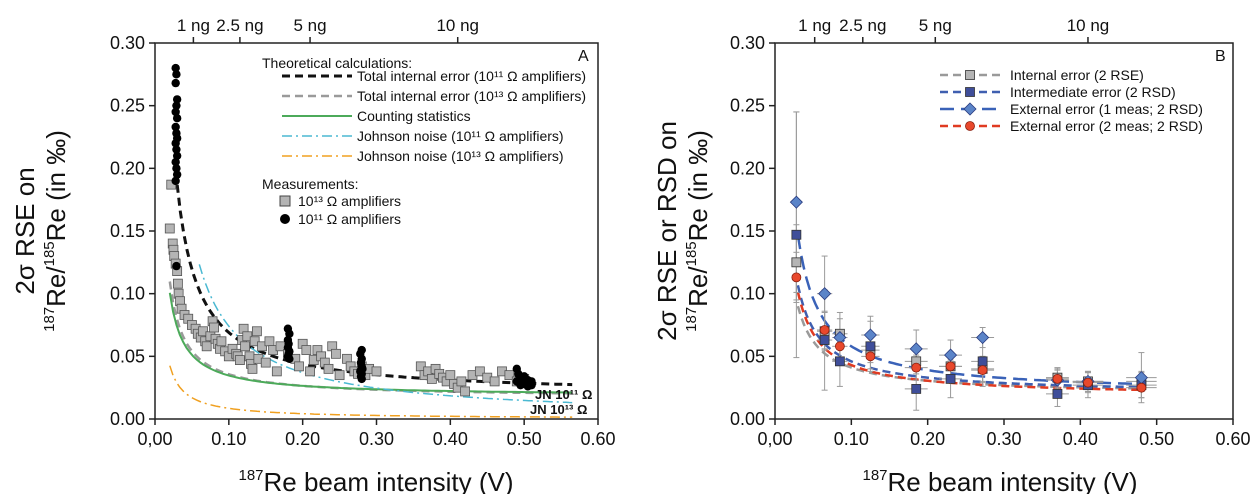 The height and width of the screenshot is (494, 1250). Describe the element at coordinates (851, 439) in the screenshot. I see `x-tick-label: 0.10` at that location.